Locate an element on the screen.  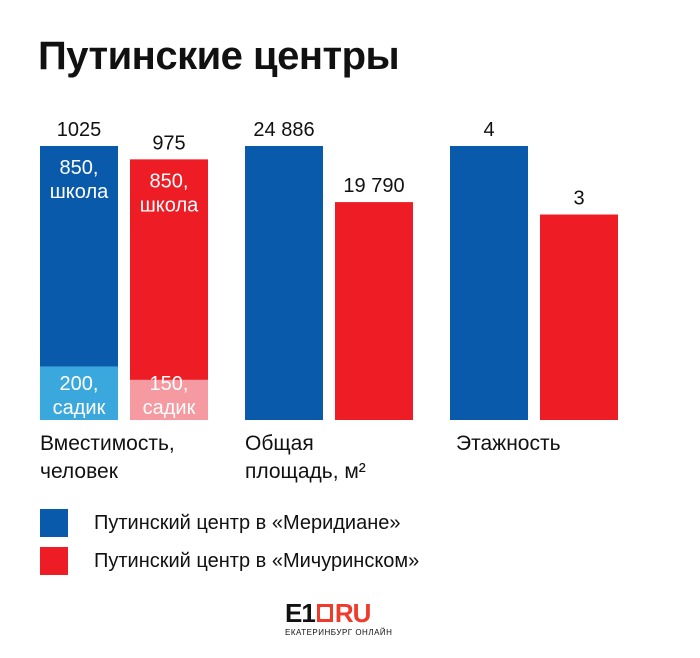
legend-label-meridian: Путинский центр в «Меридиане» is located at coordinates (247, 522).